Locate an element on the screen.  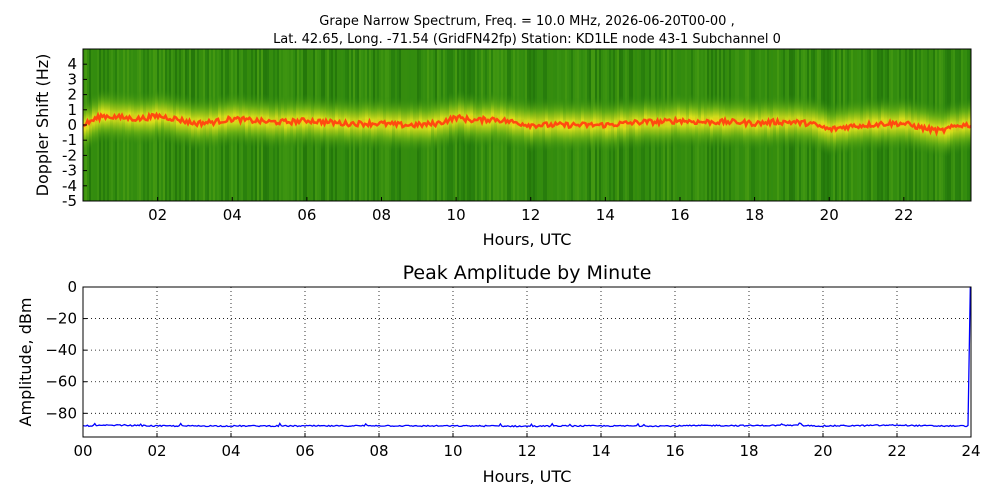
spectrogram-x-tick-label: 20 is located at coordinates (829, 215).